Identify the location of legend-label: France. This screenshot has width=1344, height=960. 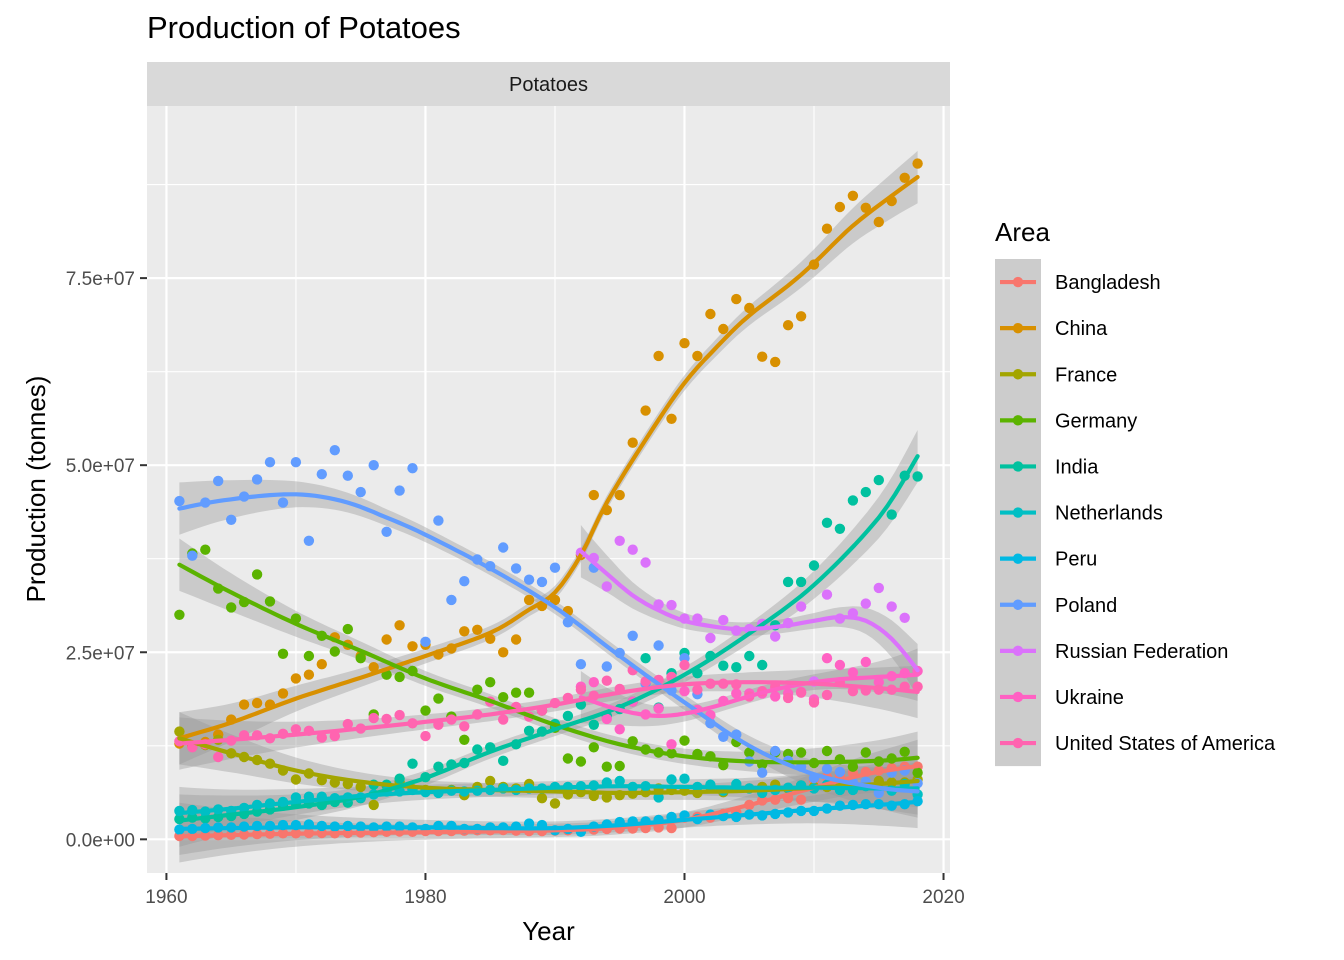
(1086, 375).